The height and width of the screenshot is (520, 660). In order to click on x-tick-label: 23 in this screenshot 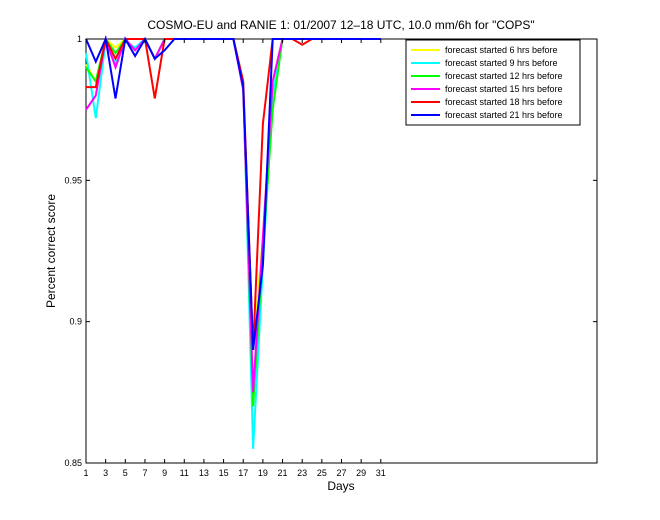, I will do `click(302, 473)`.